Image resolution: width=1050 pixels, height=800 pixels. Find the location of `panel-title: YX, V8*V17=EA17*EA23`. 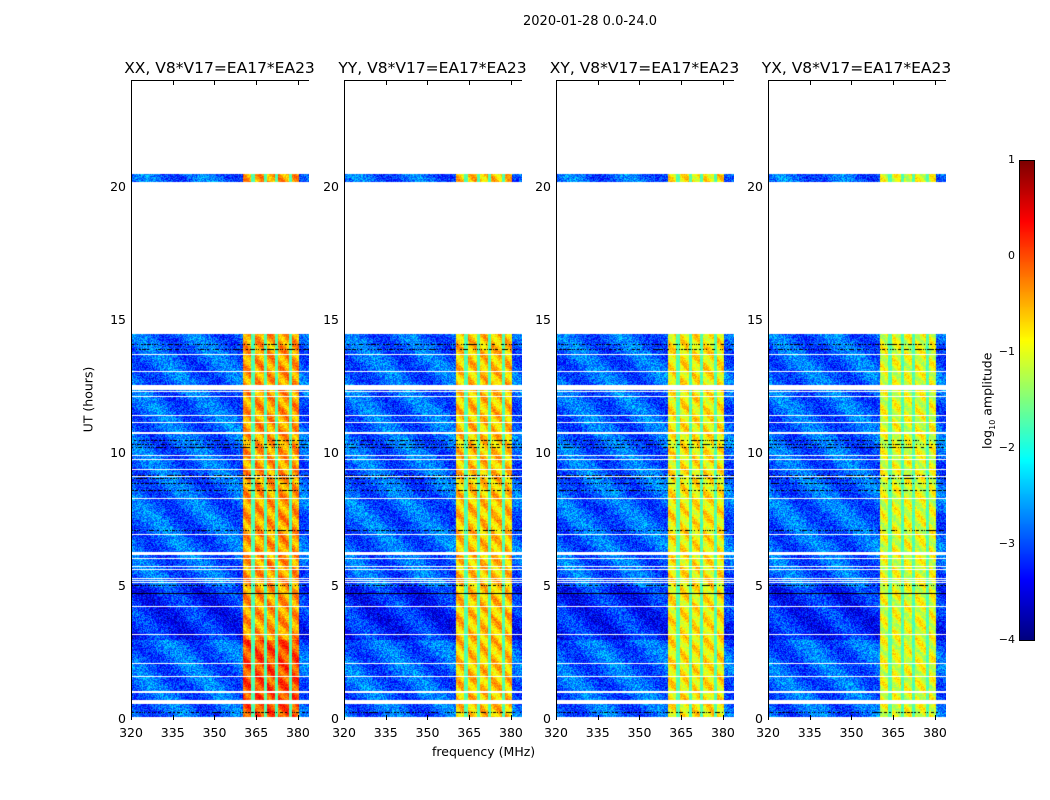

panel-title: YX, V8*V17=EA17*EA23 is located at coordinates (856, 68).